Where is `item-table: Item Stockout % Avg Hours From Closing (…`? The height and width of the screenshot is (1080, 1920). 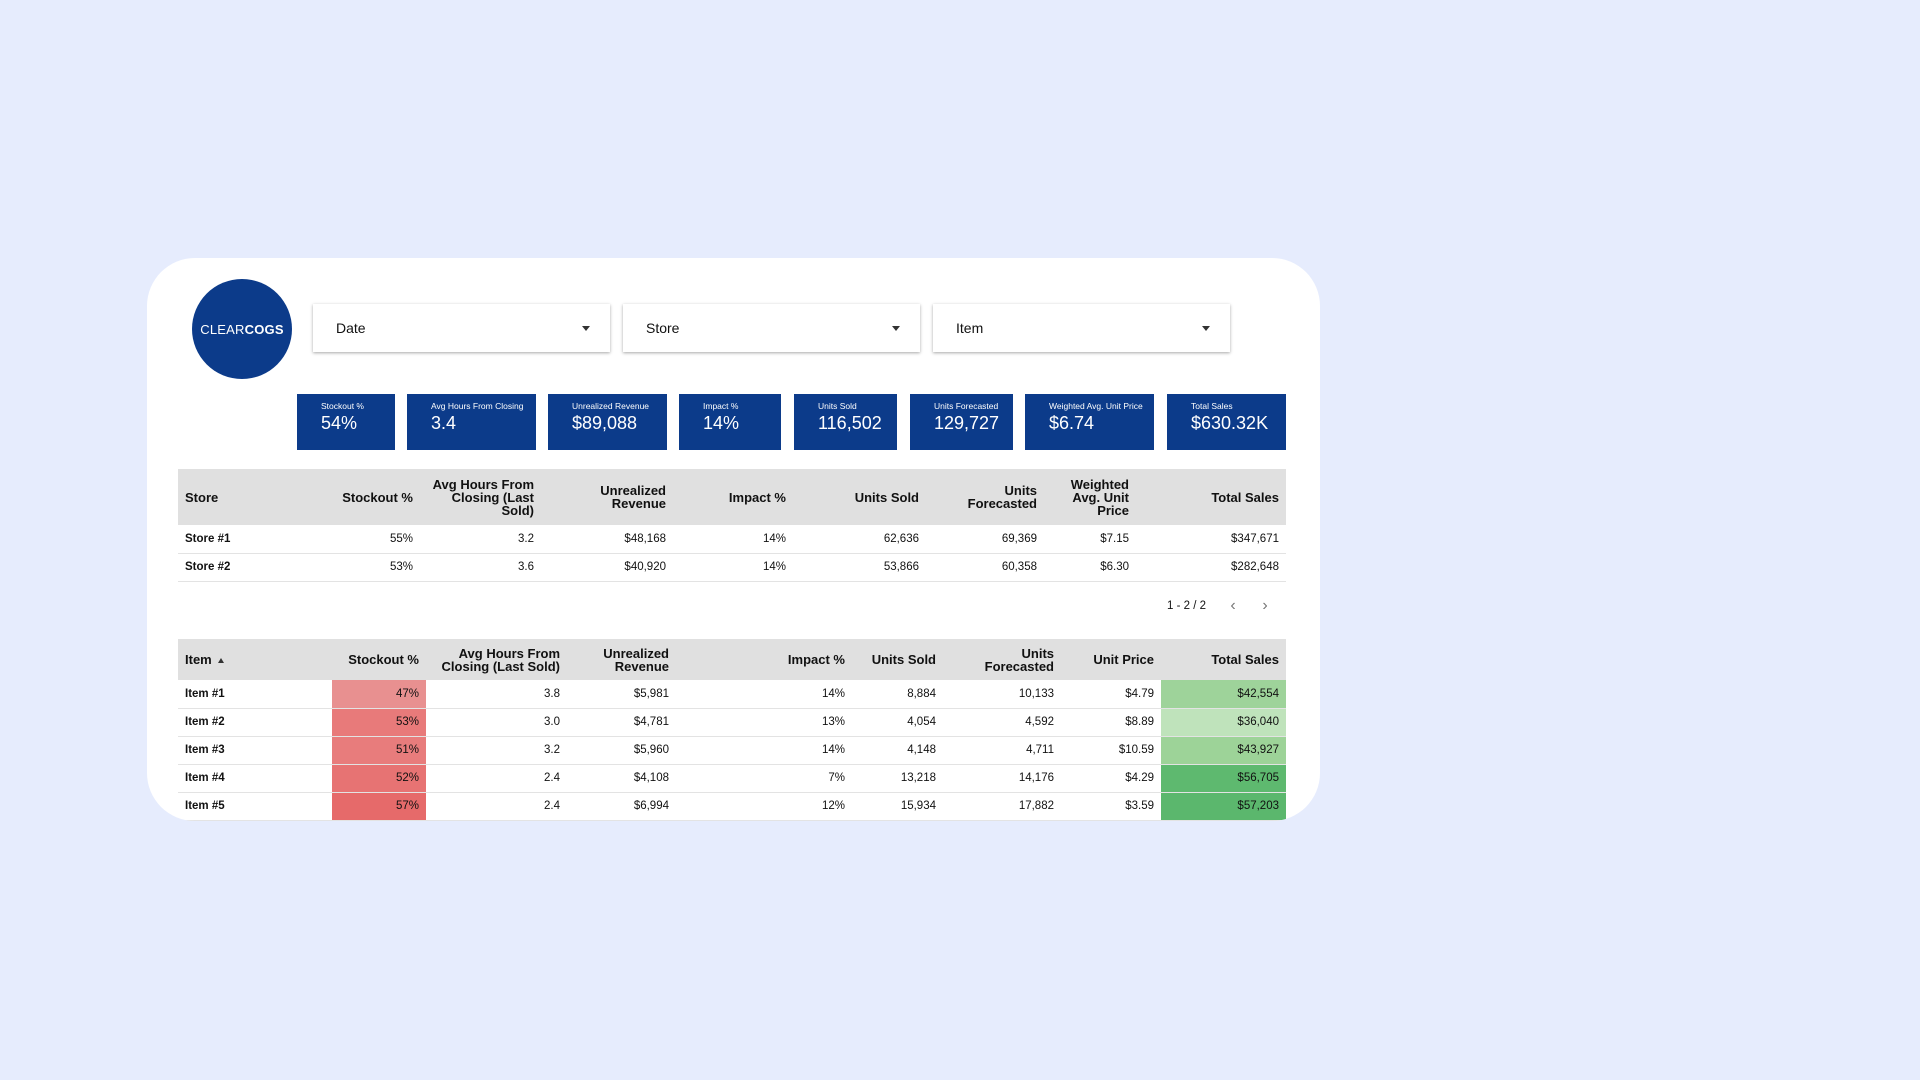
item-table: Item Stockout % Avg Hours From Closing (… is located at coordinates (732, 730).